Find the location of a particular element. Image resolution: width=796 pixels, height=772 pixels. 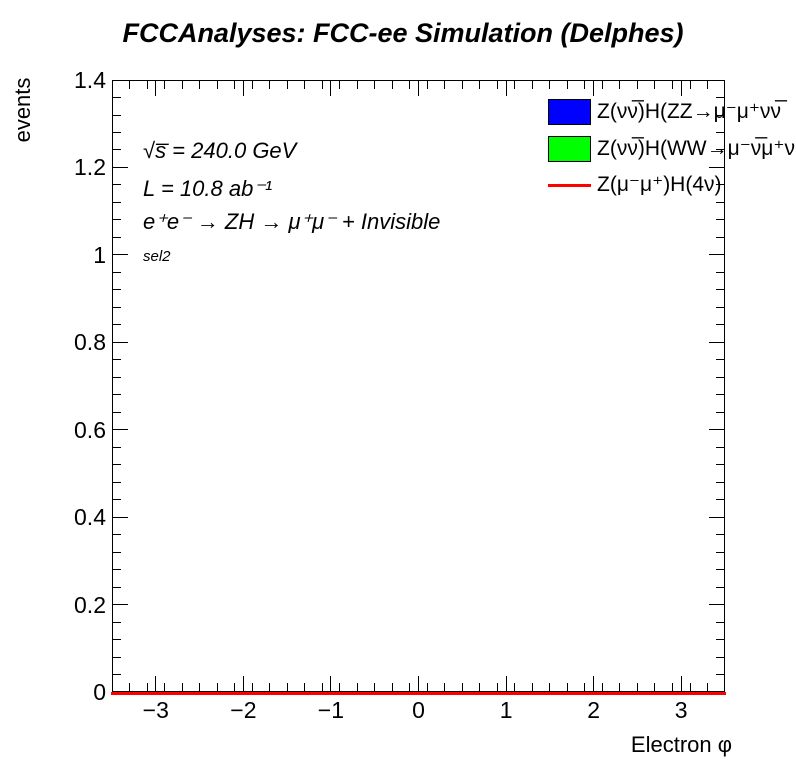

signal-histogram-line is located at coordinates (418, 693).